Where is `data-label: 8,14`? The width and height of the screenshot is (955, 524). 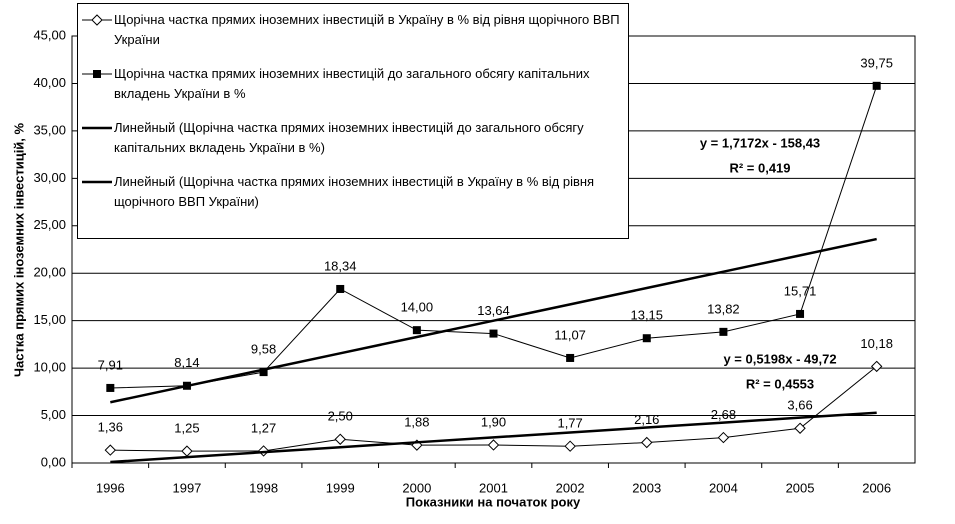
data-label: 8,14 is located at coordinates (186, 362).